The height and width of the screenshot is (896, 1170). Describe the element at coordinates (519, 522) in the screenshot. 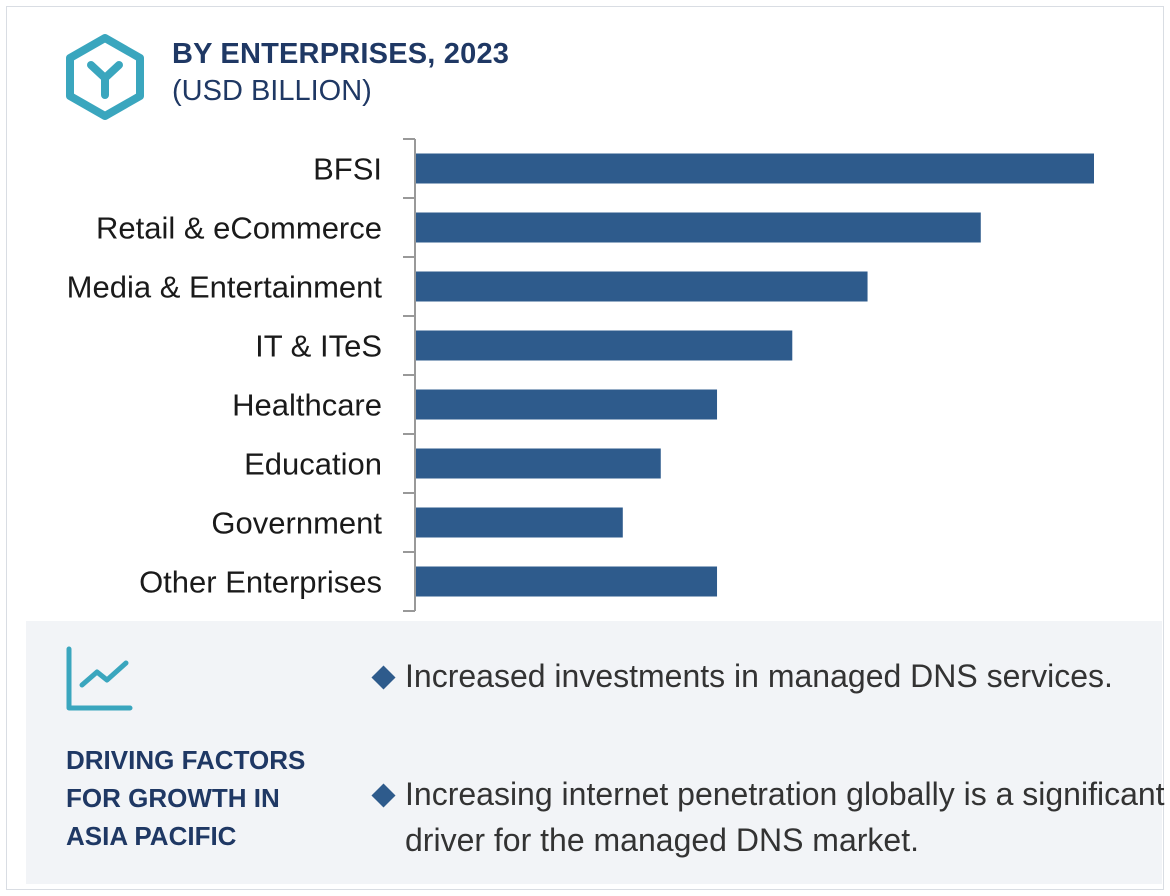

I see `bar-government` at that location.